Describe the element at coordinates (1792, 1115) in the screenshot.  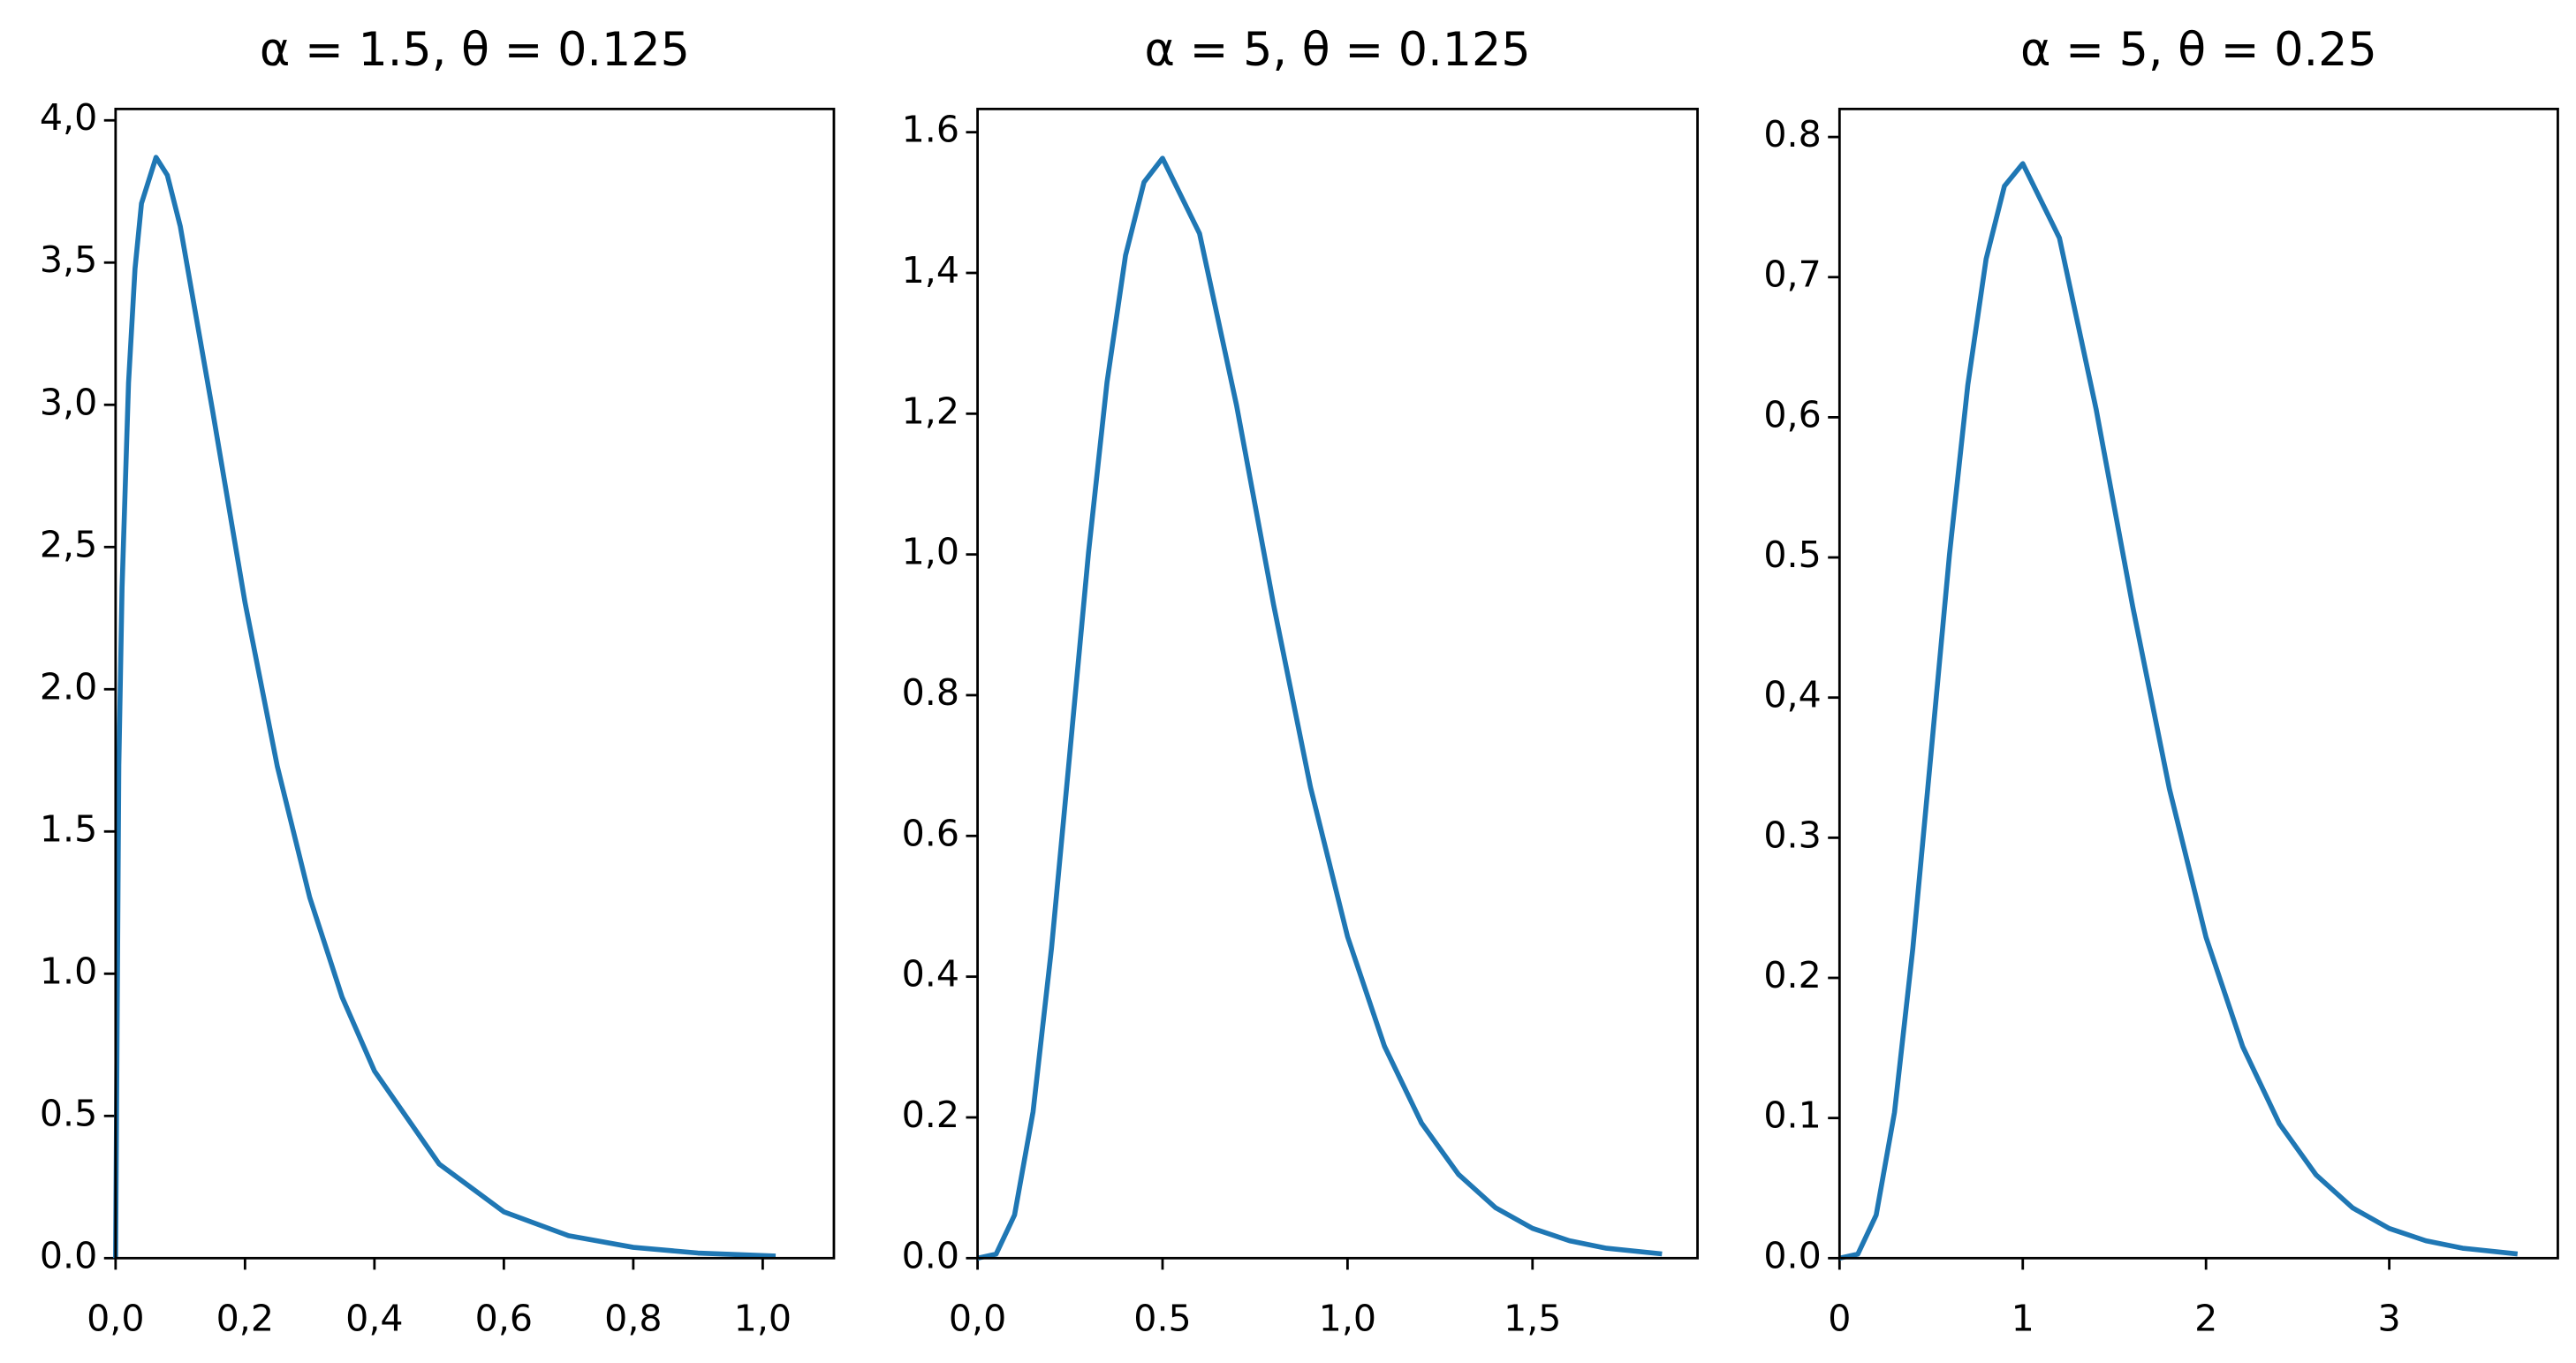
I see `y-tick-label: 0.1` at that location.